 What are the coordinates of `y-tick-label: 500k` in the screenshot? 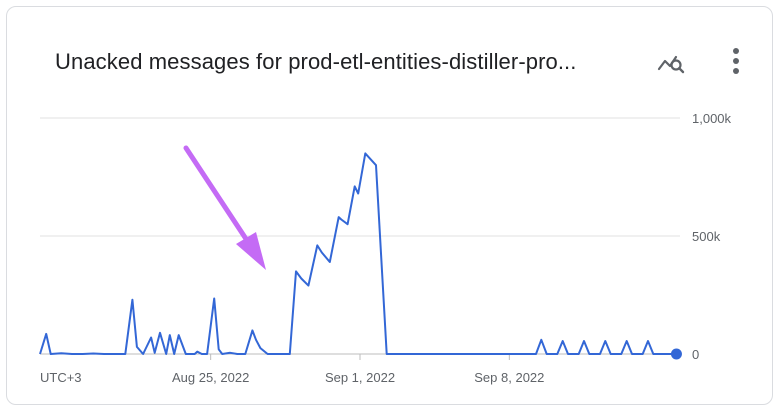 It's located at (706, 236).